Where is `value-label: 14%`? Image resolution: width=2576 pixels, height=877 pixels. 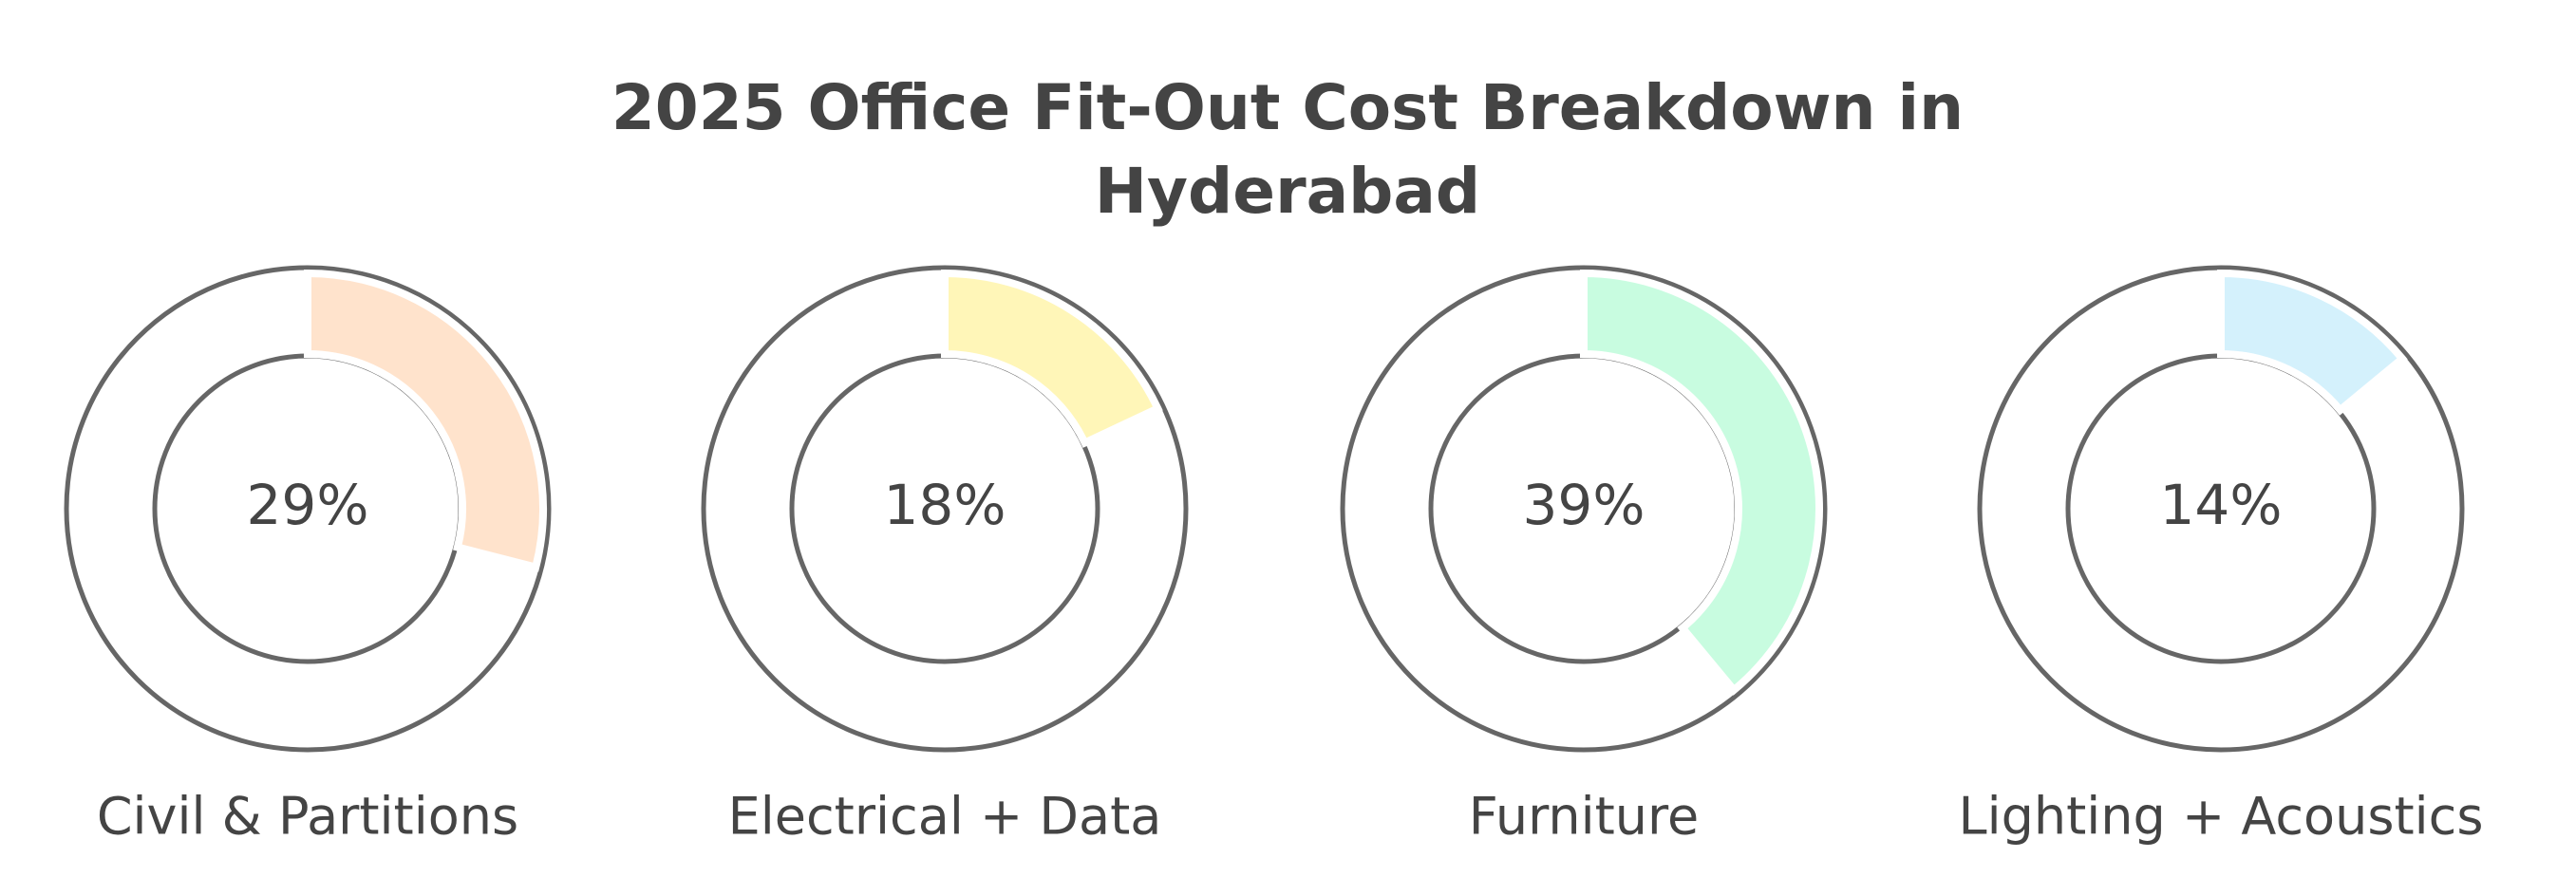 value-label: 14% is located at coordinates (2221, 505).